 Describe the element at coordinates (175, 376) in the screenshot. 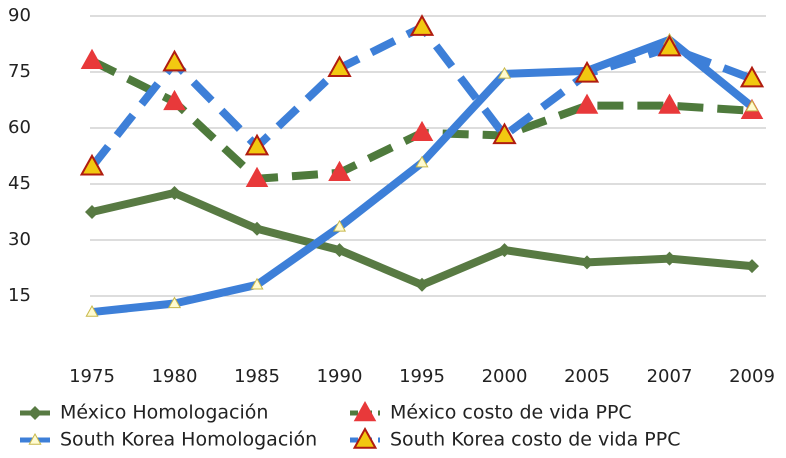

I see `x-tick-label: 1980` at that location.